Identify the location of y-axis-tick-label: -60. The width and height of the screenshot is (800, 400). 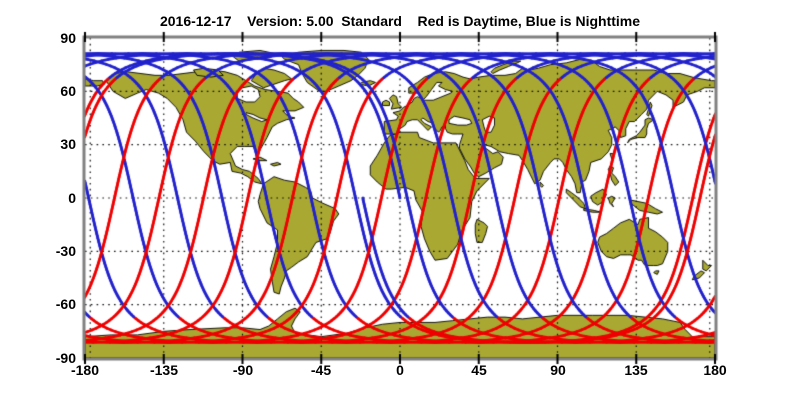
(65, 304).